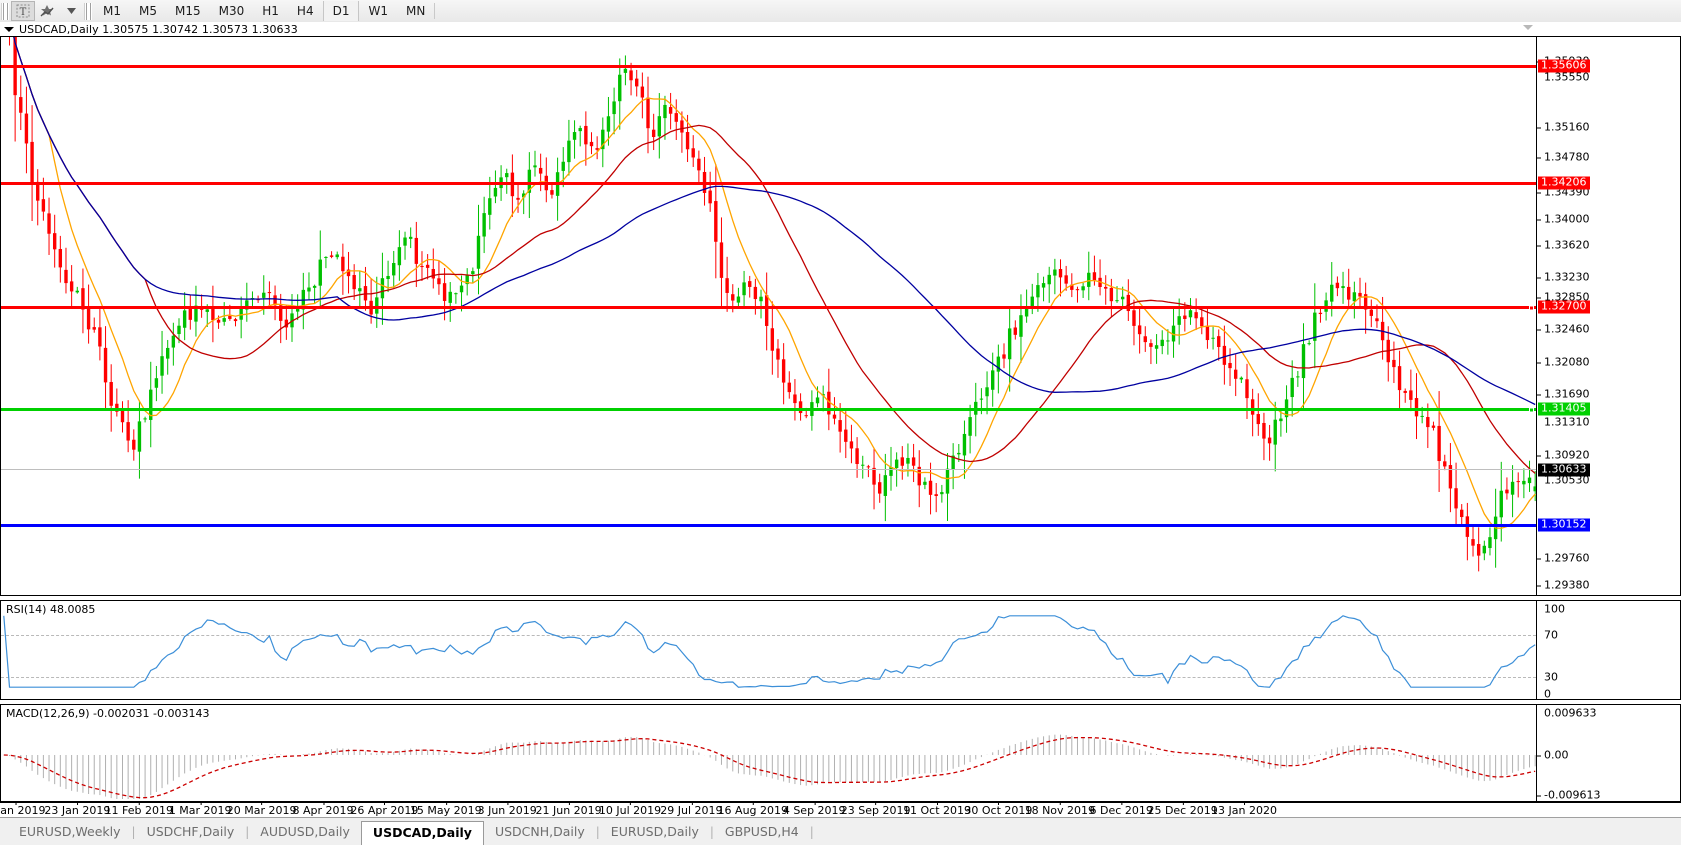 The width and height of the screenshot is (1681, 845). Describe the element at coordinates (71, 11) in the screenshot. I see `dropdown-arrow-icon` at that location.